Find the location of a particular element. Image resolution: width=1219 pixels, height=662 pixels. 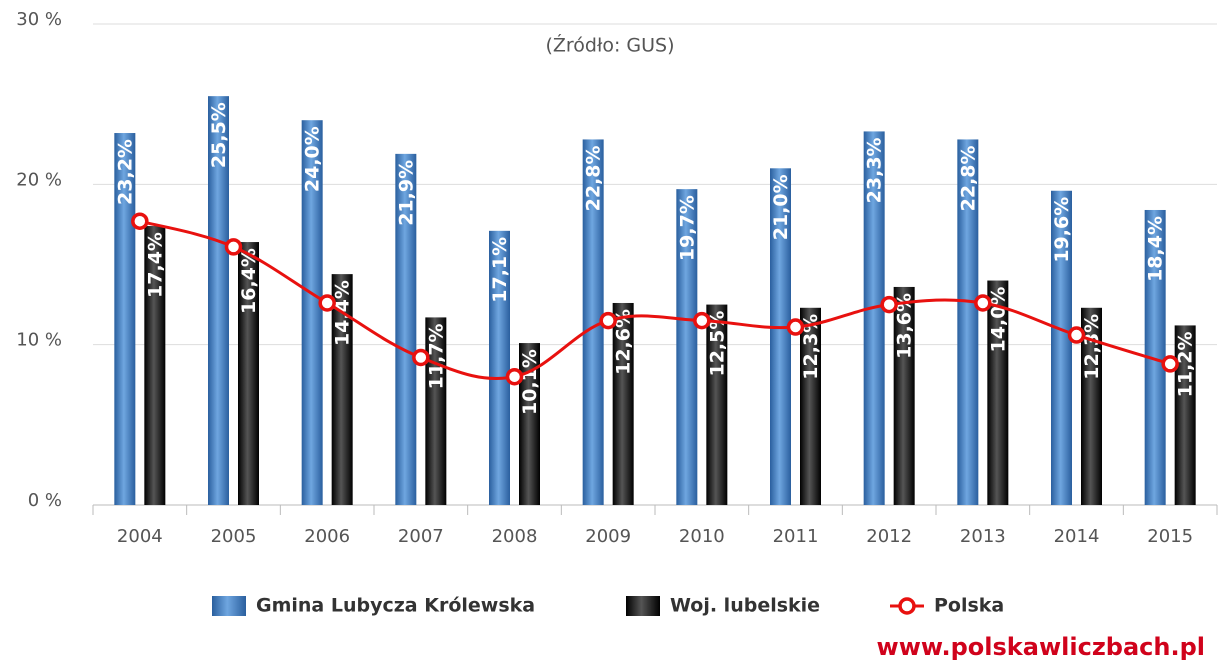

x-tick-label: 2012 is located at coordinates (889, 536).